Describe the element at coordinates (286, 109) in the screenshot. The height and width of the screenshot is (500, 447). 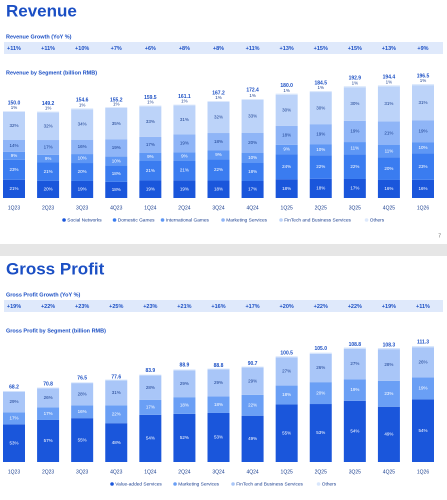
I see `segment-label: 30%` at that location.